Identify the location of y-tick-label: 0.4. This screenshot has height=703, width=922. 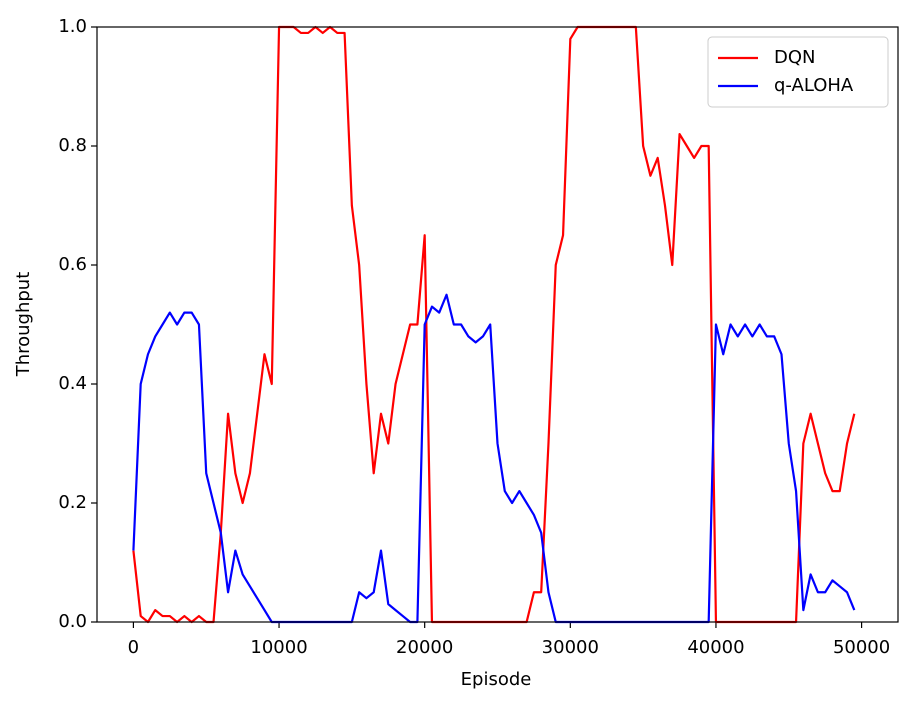
(72, 383).